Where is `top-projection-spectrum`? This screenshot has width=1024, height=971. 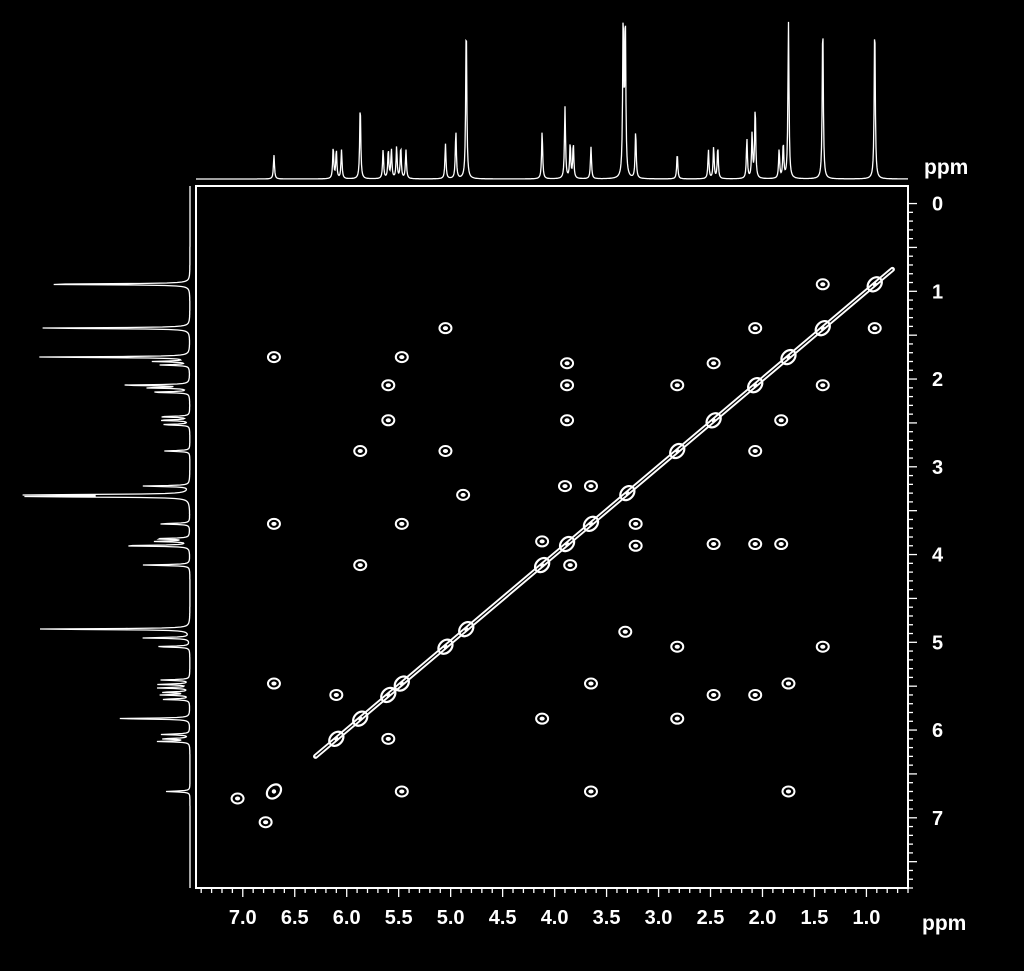 top-projection-spectrum is located at coordinates (552, 100).